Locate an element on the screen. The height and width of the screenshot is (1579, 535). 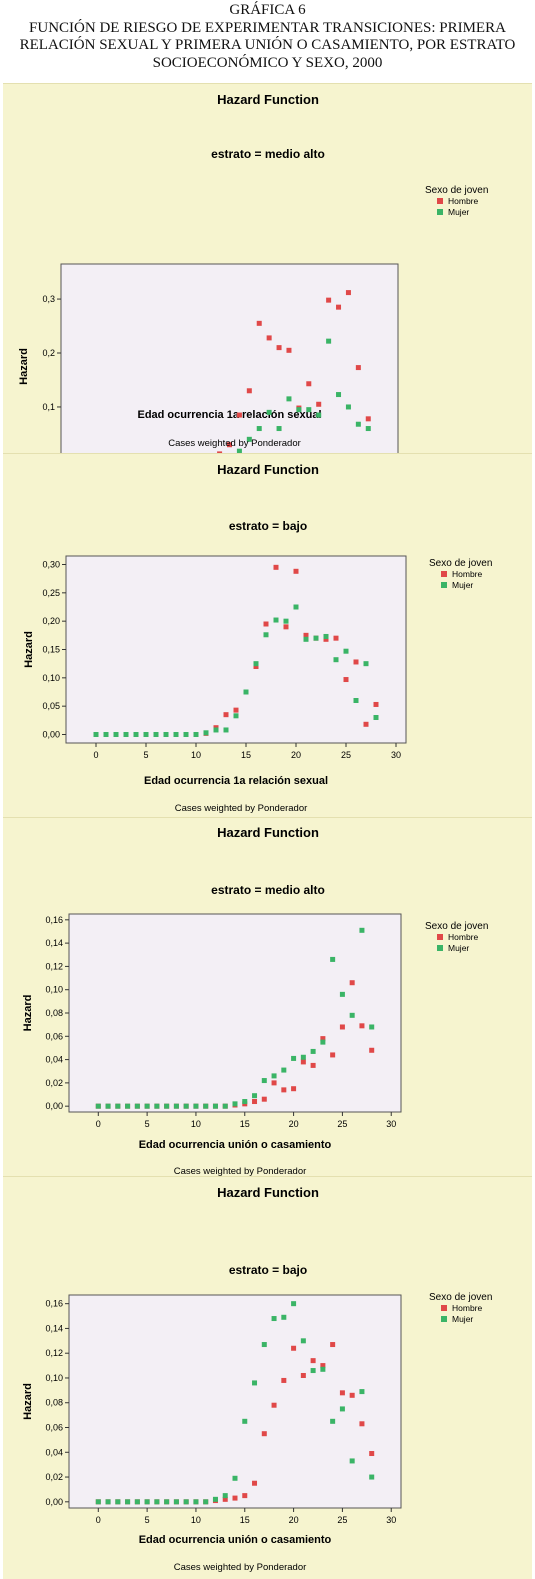
figure-label: GRÁFICA 6 is located at coordinates (267, 10).